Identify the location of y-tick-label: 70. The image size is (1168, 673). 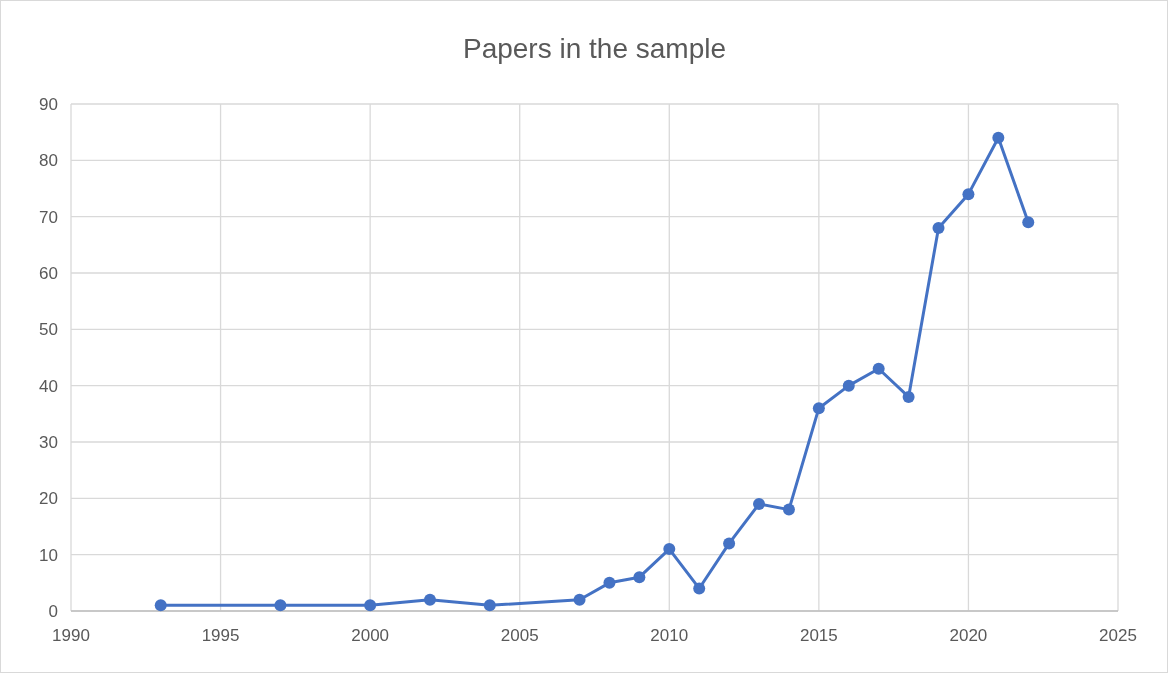
(48, 217).